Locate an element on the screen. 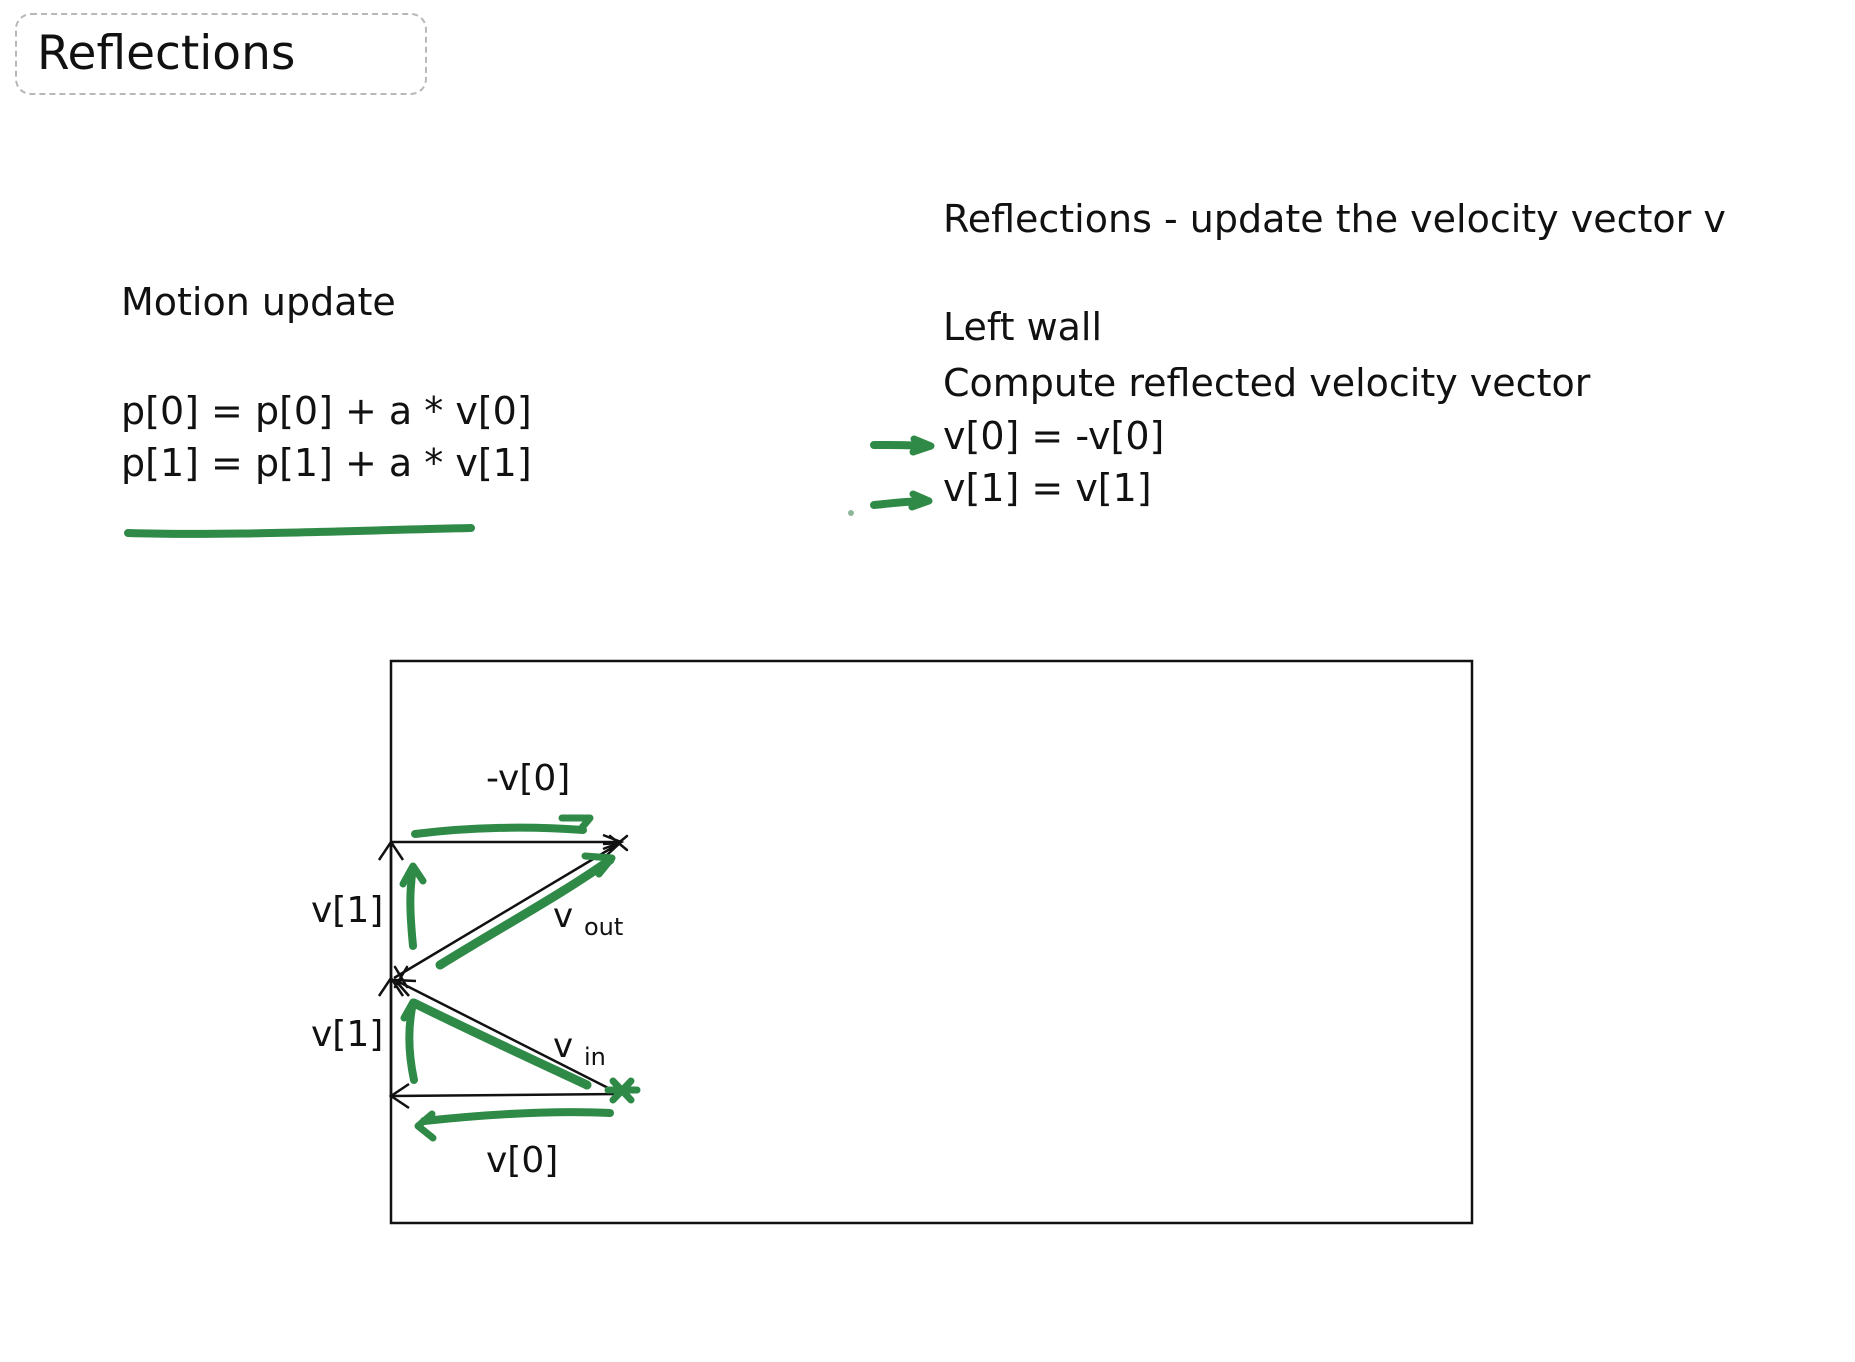  green-annotation-strokes is located at coordinates (517, 978).